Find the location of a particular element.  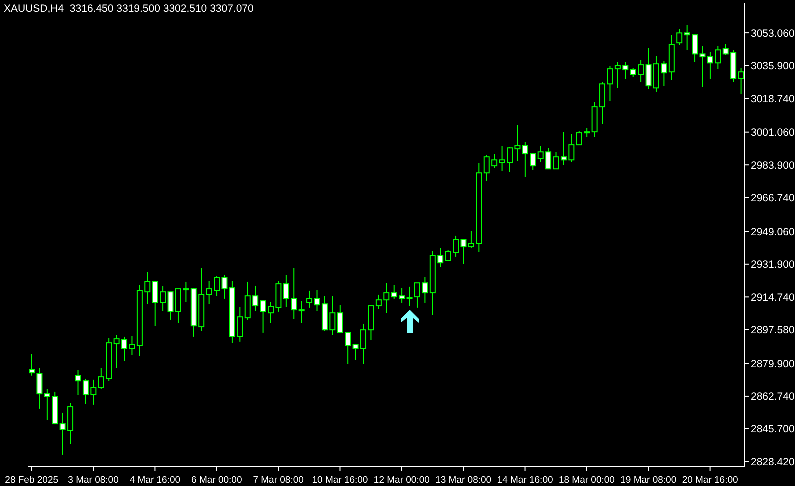

x-tick-label: 28 Feb 2025 is located at coordinates (32, 480).